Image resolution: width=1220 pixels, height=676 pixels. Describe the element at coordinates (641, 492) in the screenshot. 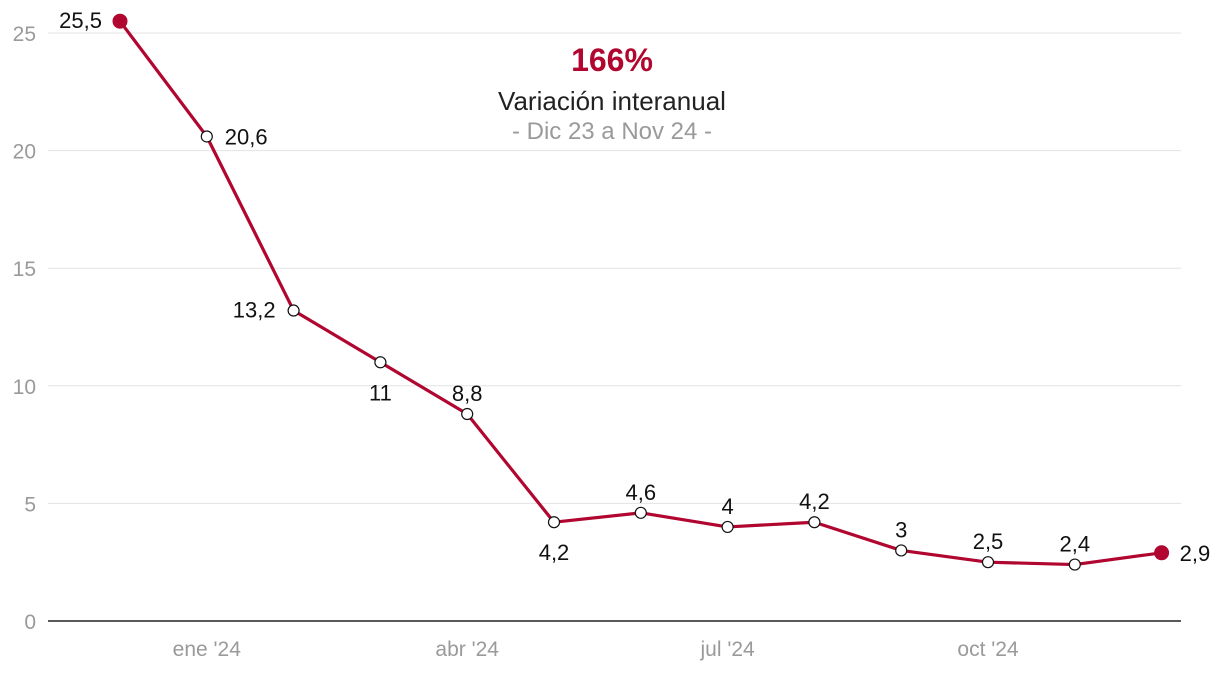

I see `data-label: 4,6` at that location.